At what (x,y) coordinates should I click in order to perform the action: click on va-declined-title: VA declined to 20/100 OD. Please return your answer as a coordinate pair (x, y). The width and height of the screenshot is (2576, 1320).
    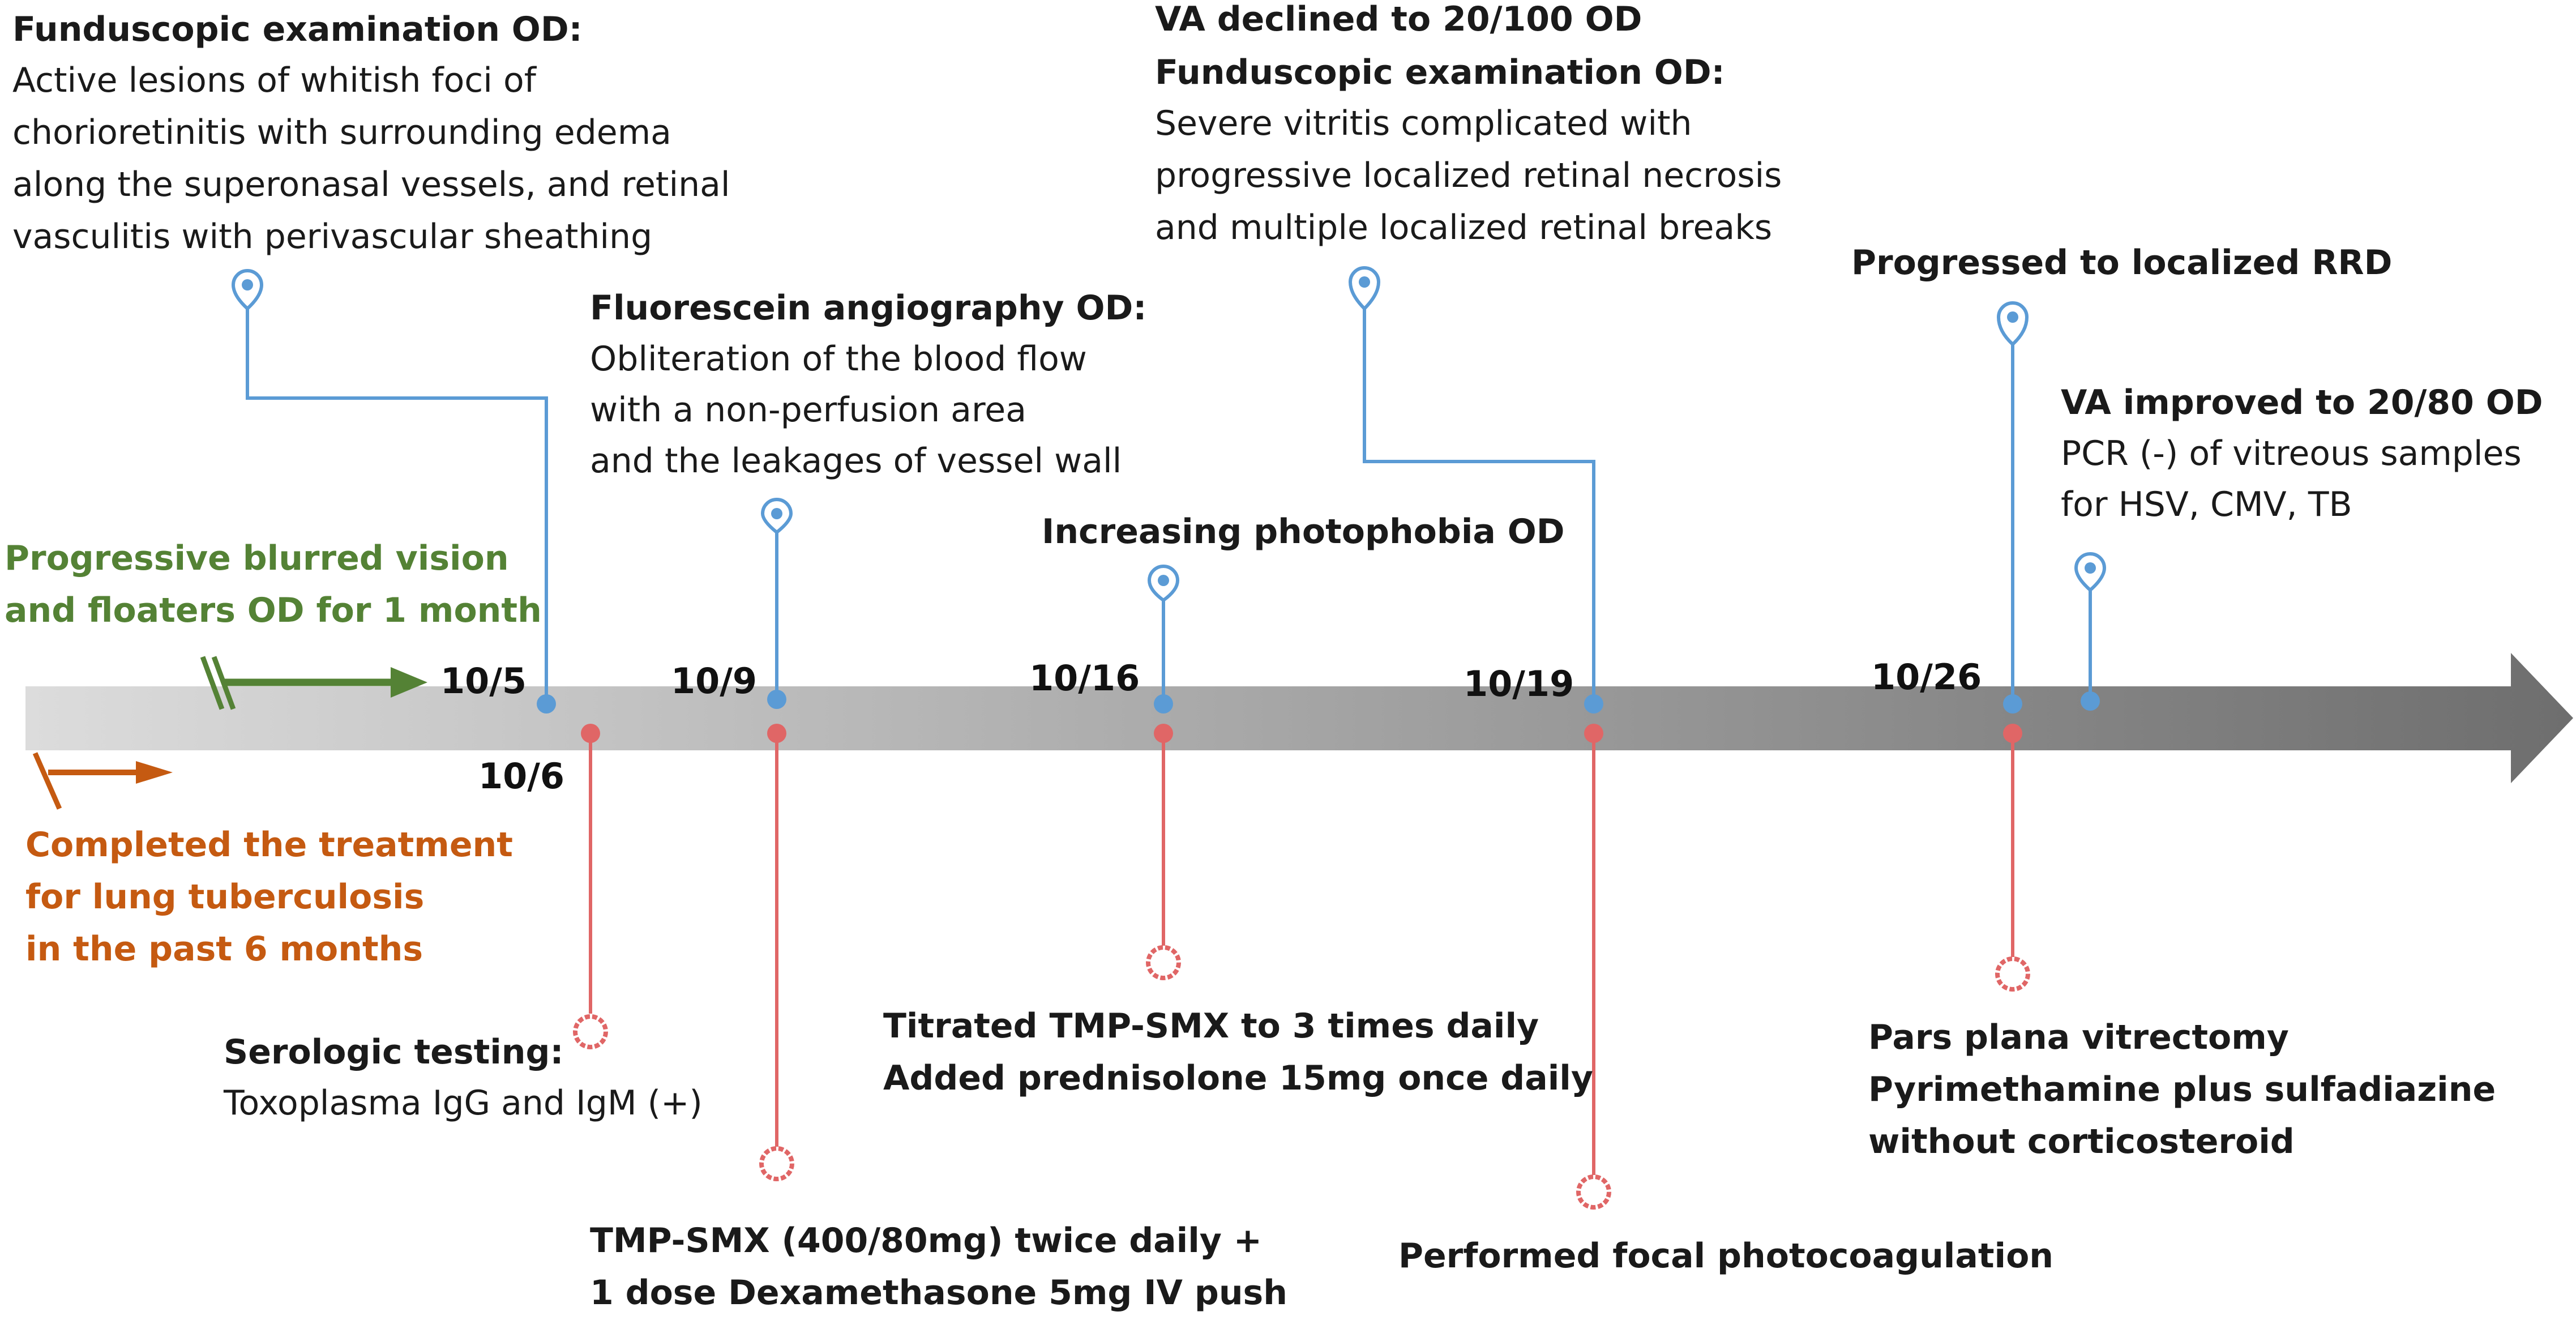
    Looking at the image, I should click on (1398, 20).